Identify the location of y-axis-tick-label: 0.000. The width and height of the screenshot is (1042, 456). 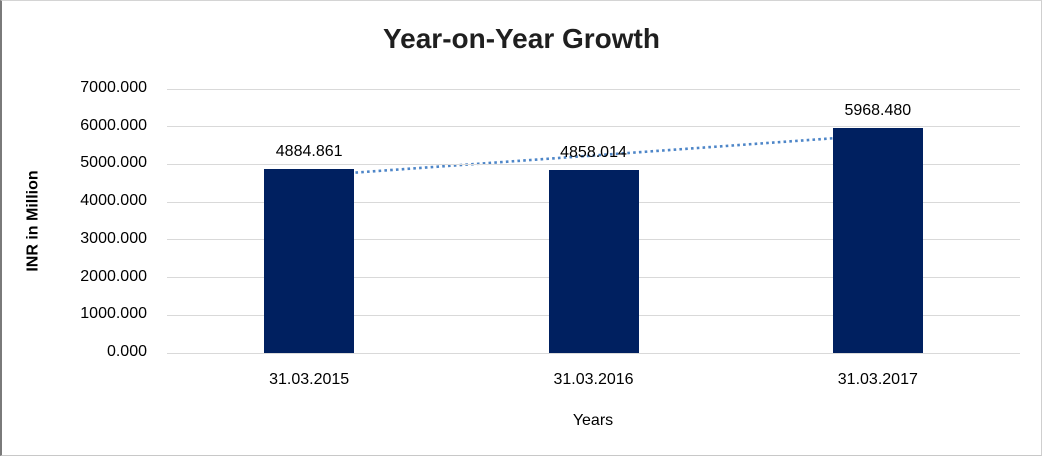
(126, 351).